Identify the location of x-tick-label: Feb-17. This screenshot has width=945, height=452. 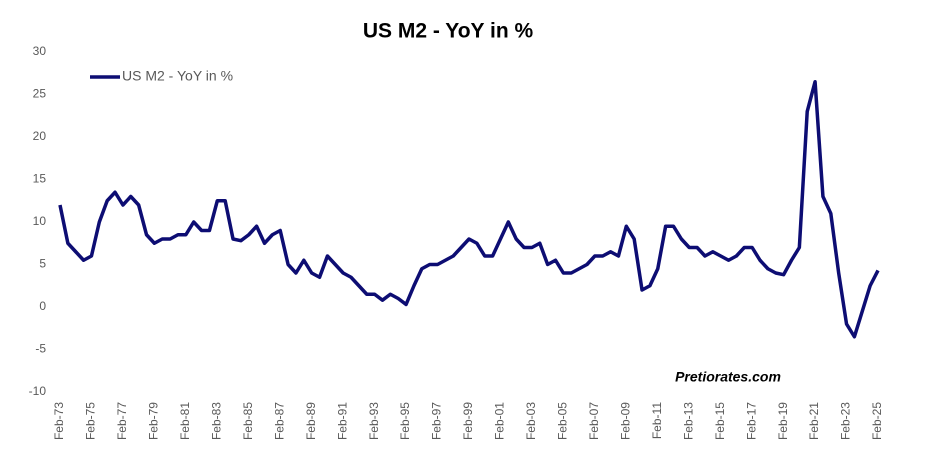
(751, 421).